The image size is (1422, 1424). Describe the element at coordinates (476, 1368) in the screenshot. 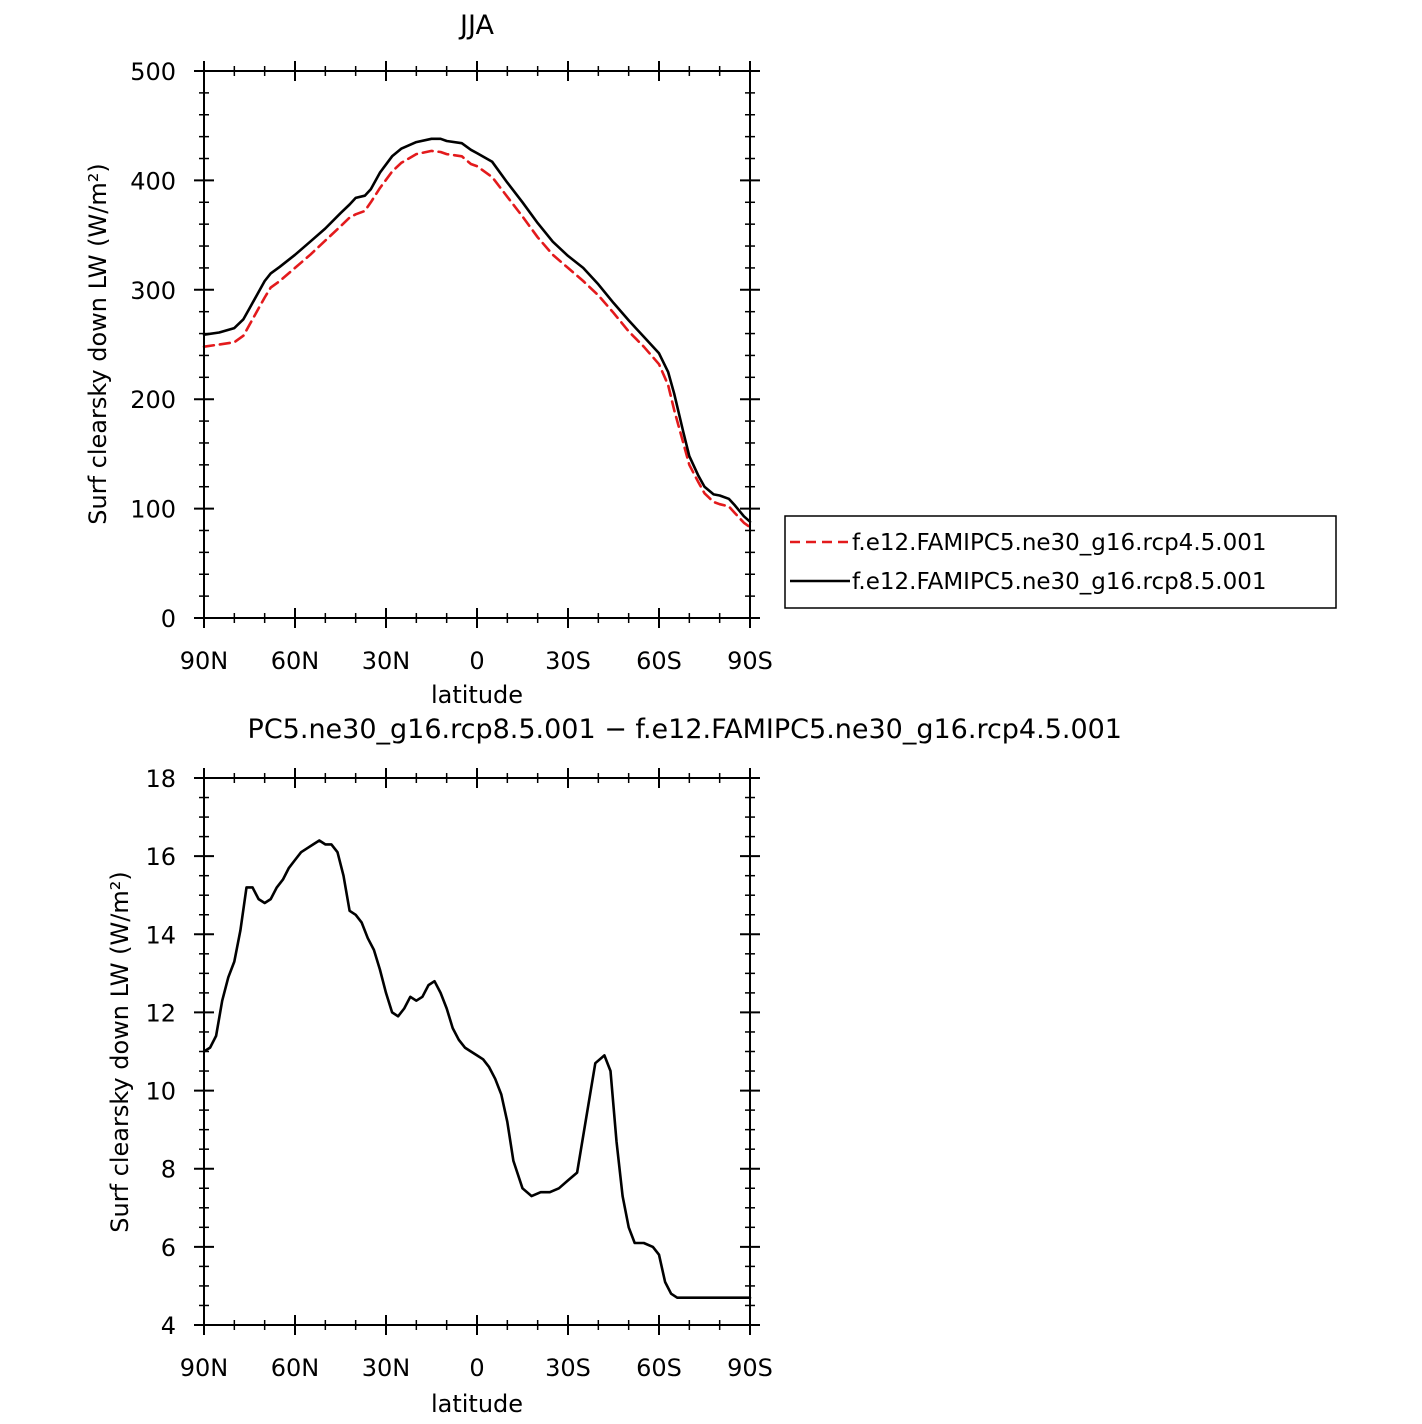

I see `bottom-xtick-label: 0` at that location.